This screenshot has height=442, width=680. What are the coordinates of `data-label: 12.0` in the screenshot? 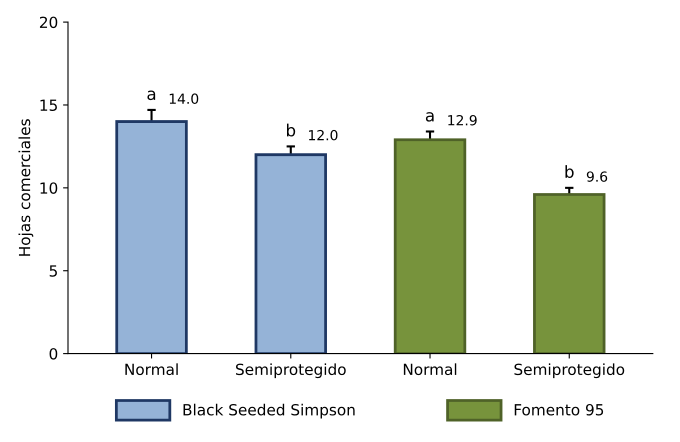 It's located at (323, 135).